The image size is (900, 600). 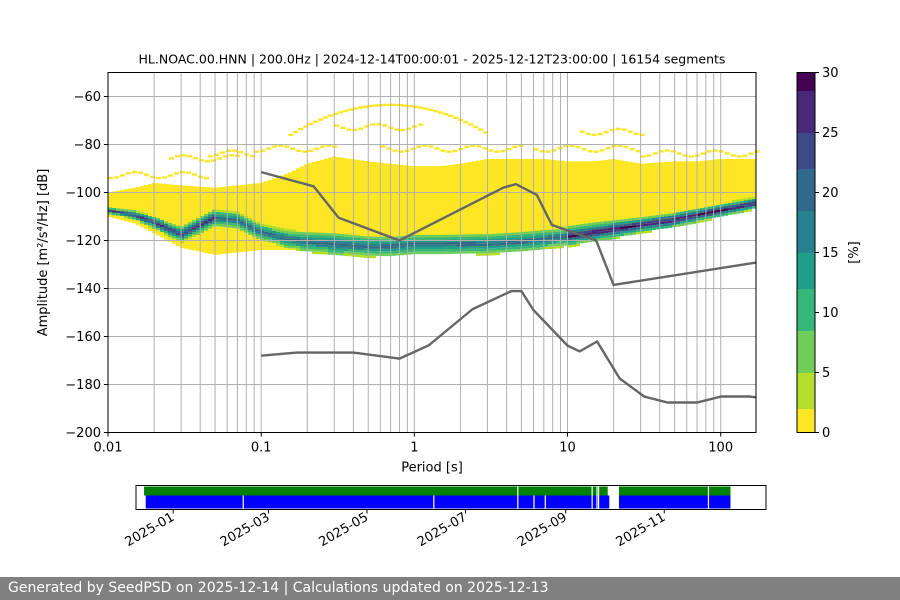 I want to click on colorbar-tick-label: 20, so click(x=830, y=193).